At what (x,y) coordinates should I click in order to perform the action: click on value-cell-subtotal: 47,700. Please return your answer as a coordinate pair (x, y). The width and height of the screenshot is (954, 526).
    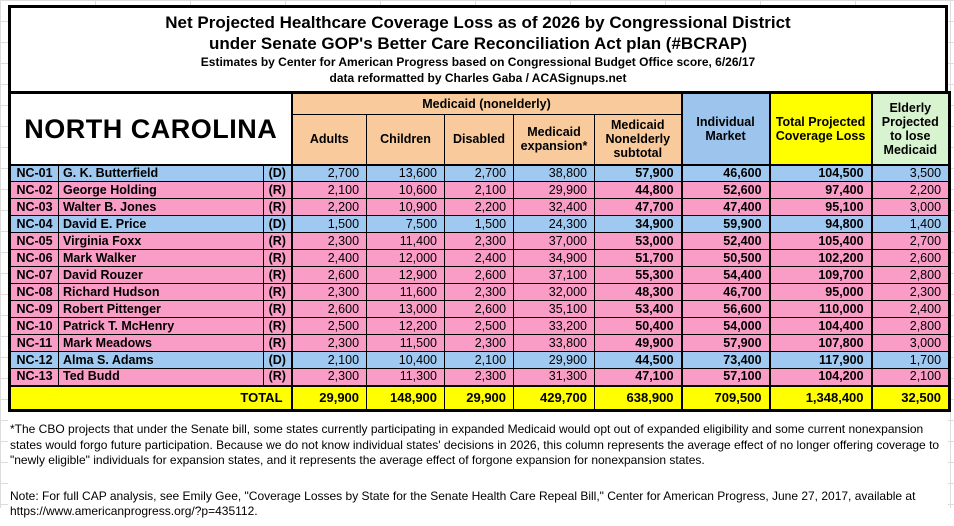
    Looking at the image, I should click on (638, 207).